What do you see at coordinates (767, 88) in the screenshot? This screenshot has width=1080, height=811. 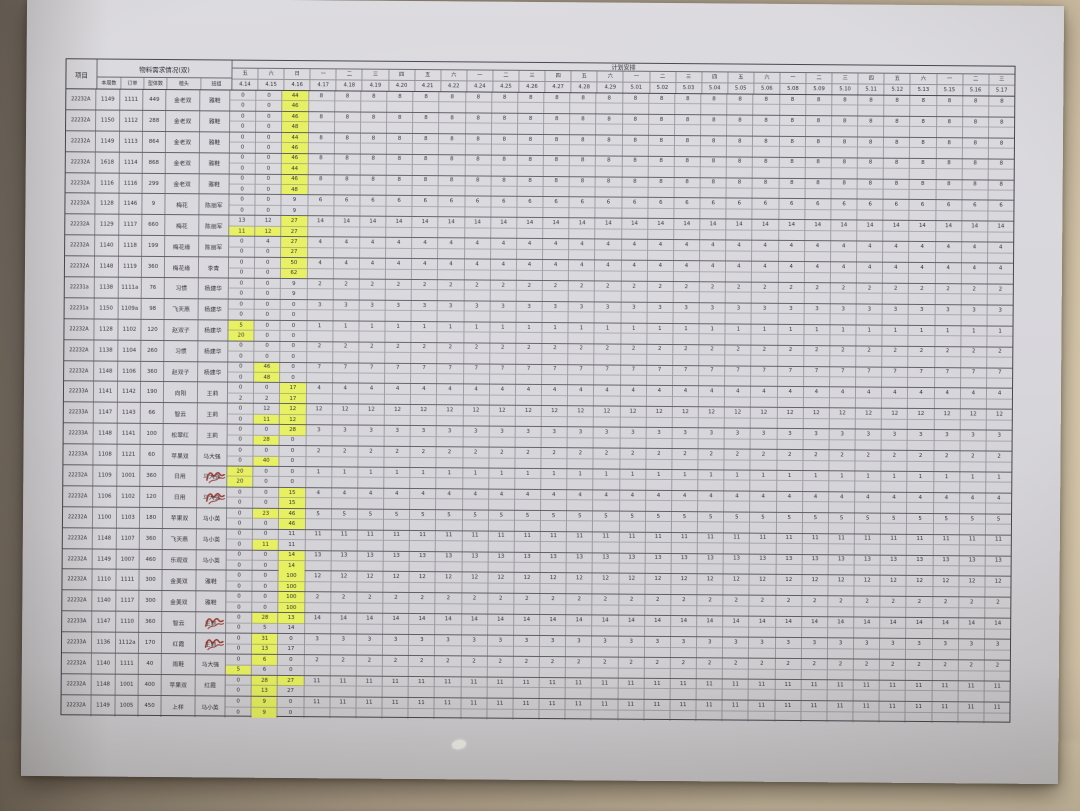 I see `date-cell: 5.06` at bounding box center [767, 88].